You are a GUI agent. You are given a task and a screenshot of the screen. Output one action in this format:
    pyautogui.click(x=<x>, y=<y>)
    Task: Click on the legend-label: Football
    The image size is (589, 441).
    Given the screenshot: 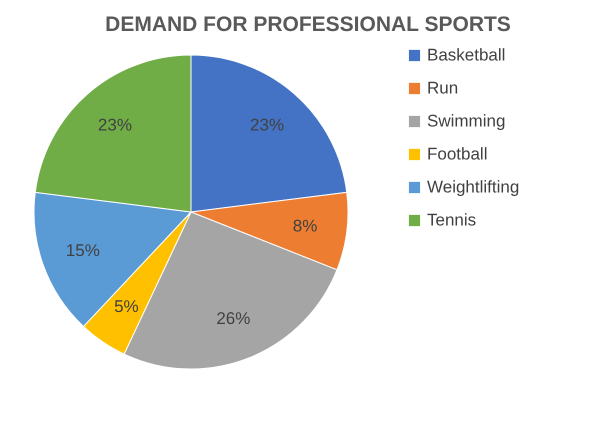 What is the action you would take?
    pyautogui.click(x=457, y=154)
    